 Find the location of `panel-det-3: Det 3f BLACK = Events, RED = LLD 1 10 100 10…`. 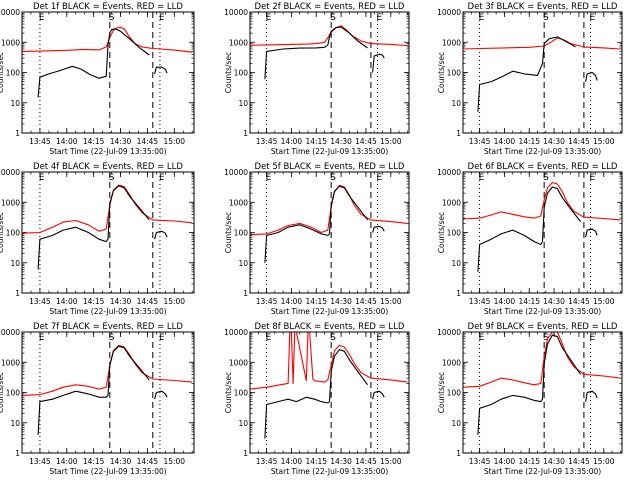

panel-det-3: Det 3f BLACK = Events, RED = LLD 1 10 100 10… is located at coordinates (530, 79).